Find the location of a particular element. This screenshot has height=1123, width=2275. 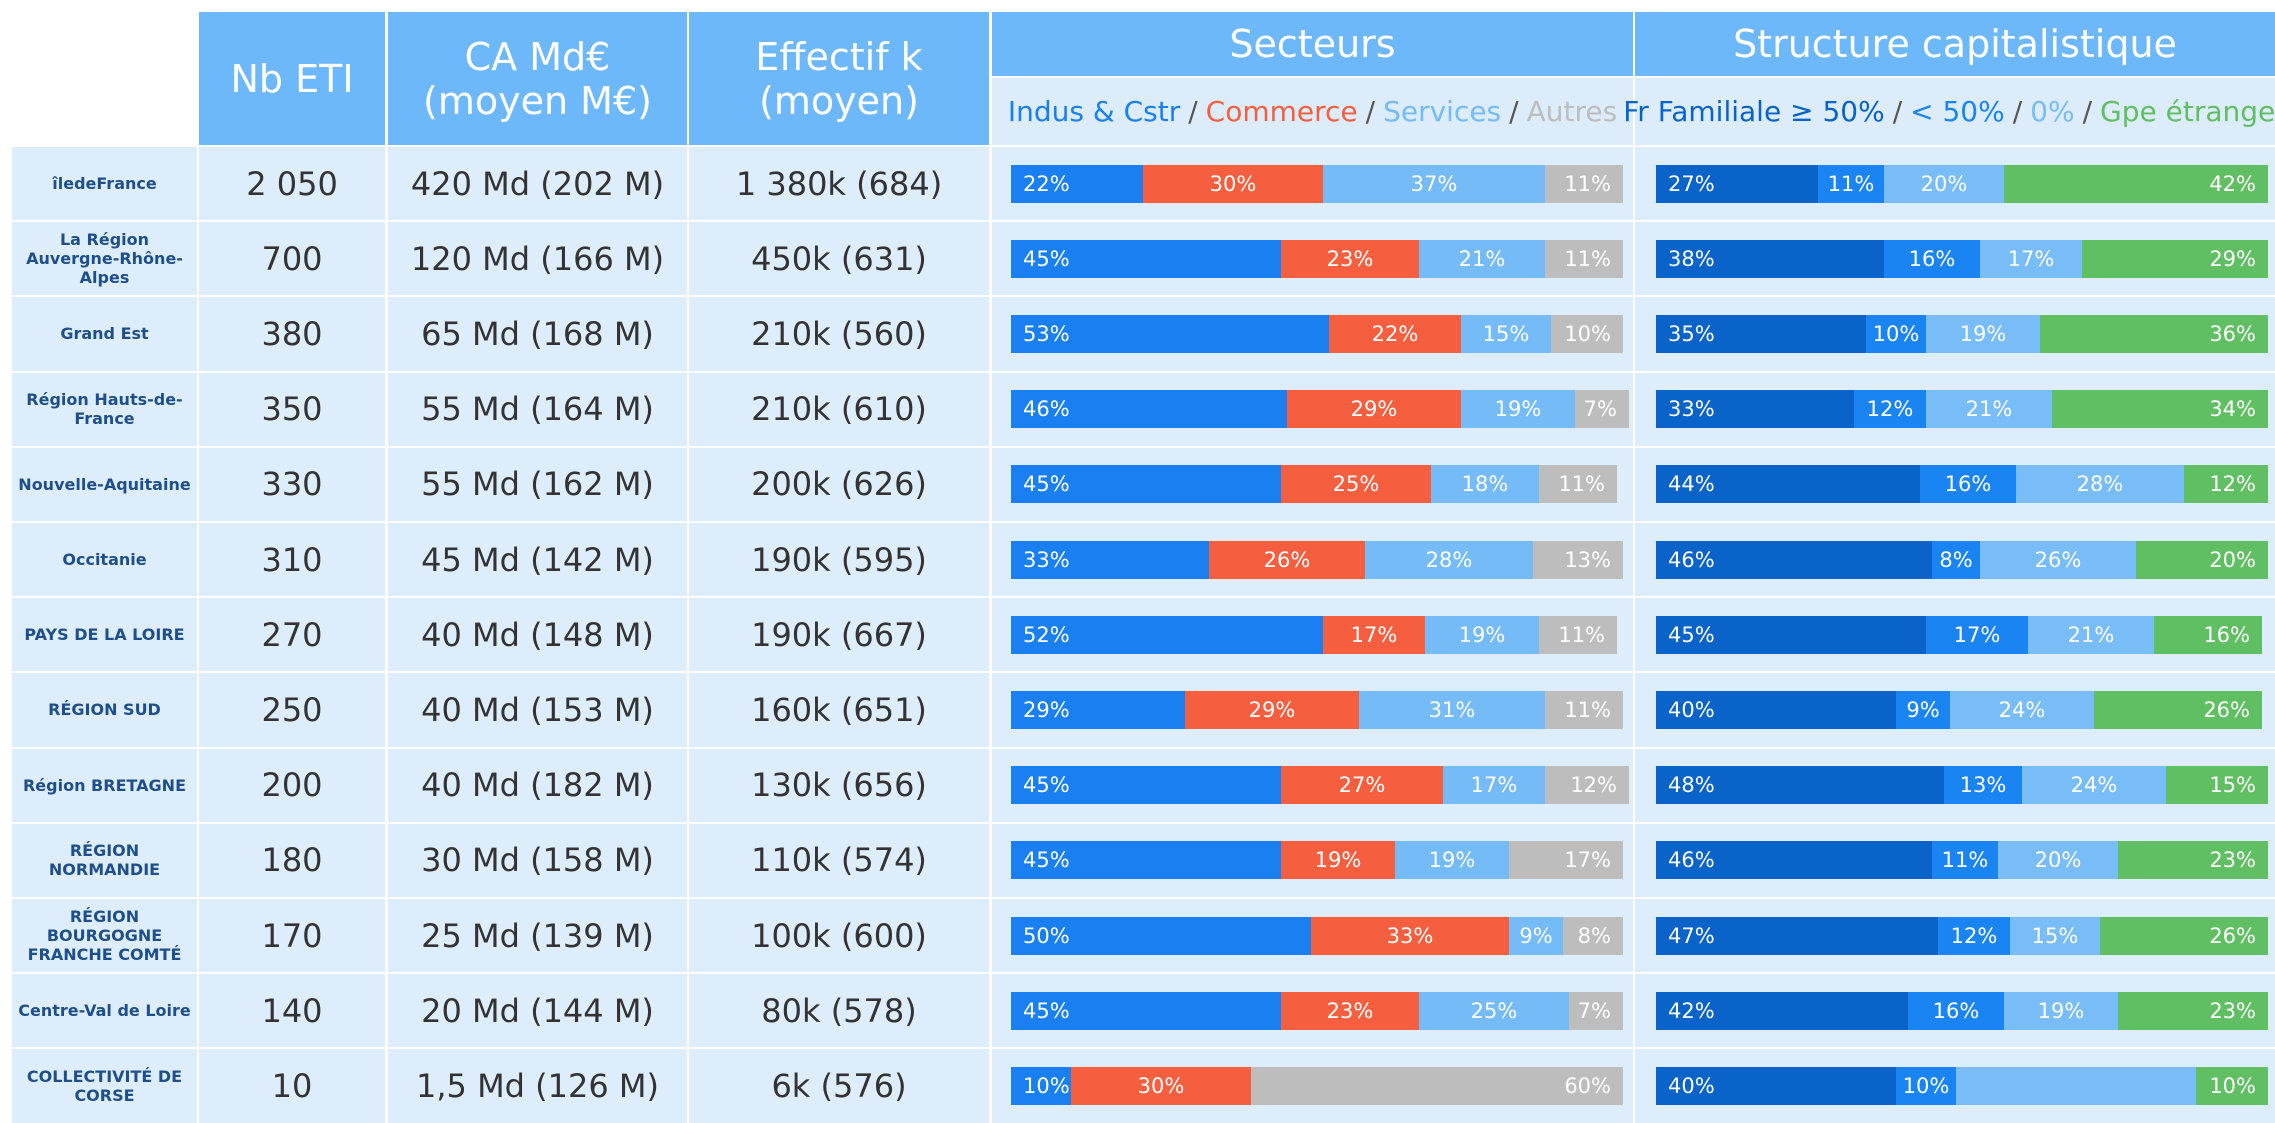

bar-label: 9% is located at coordinates (1923, 709).